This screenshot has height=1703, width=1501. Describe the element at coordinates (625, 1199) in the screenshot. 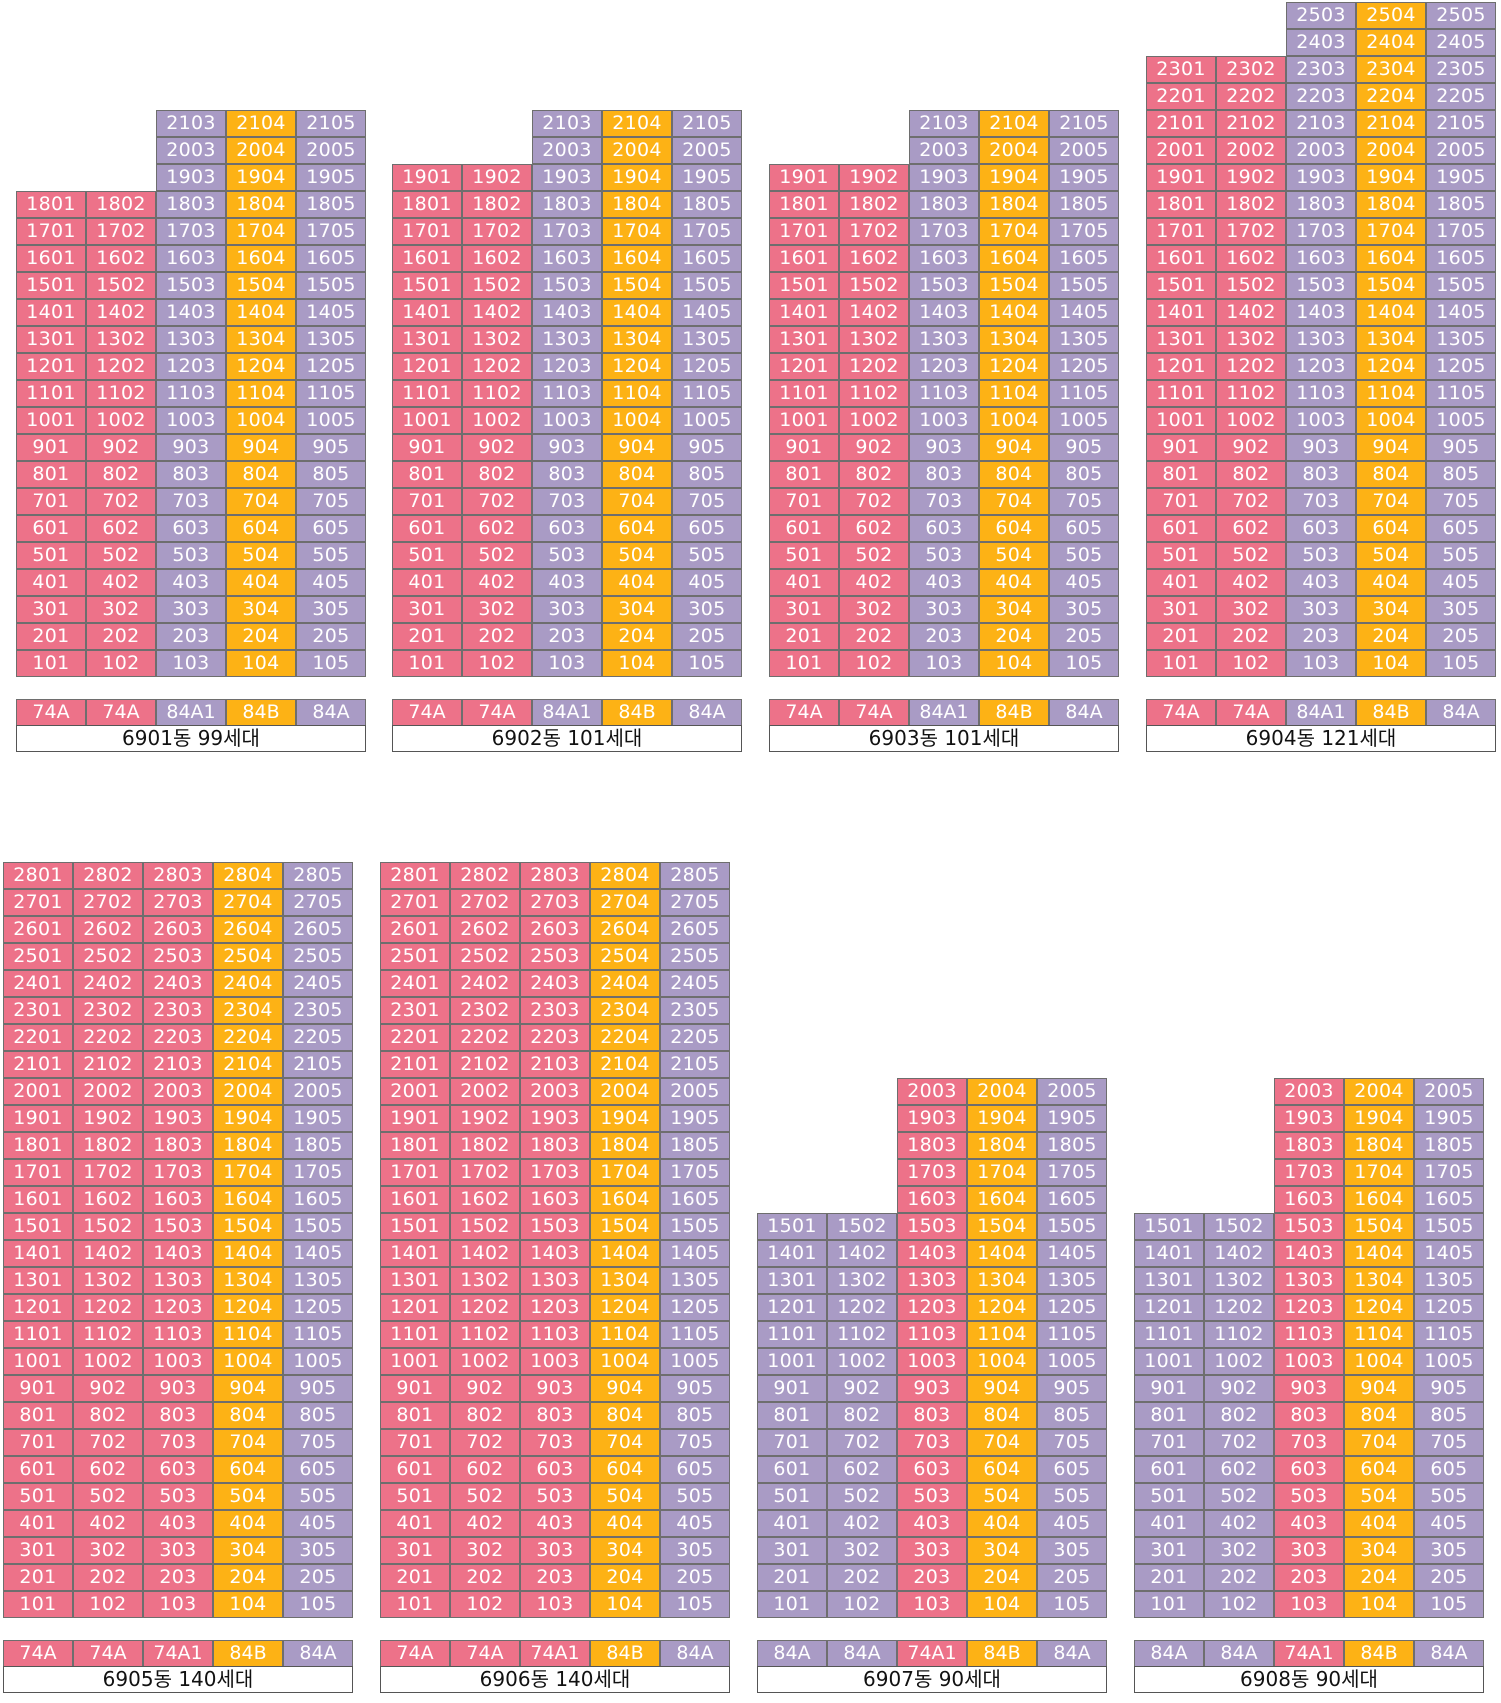

I see `unit-cell: 1604` at that location.